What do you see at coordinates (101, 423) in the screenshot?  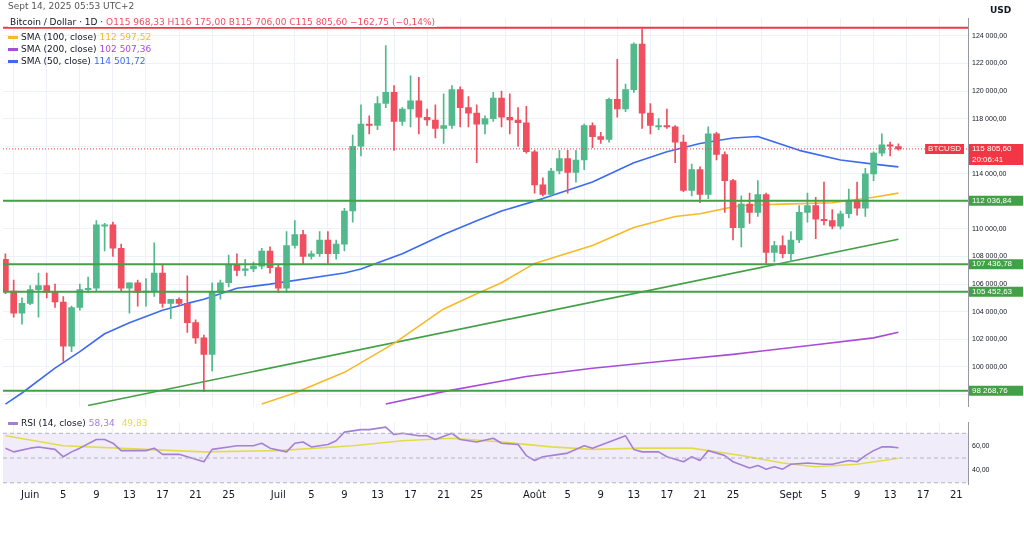 I see `annotation: 58,34` at bounding box center [101, 423].